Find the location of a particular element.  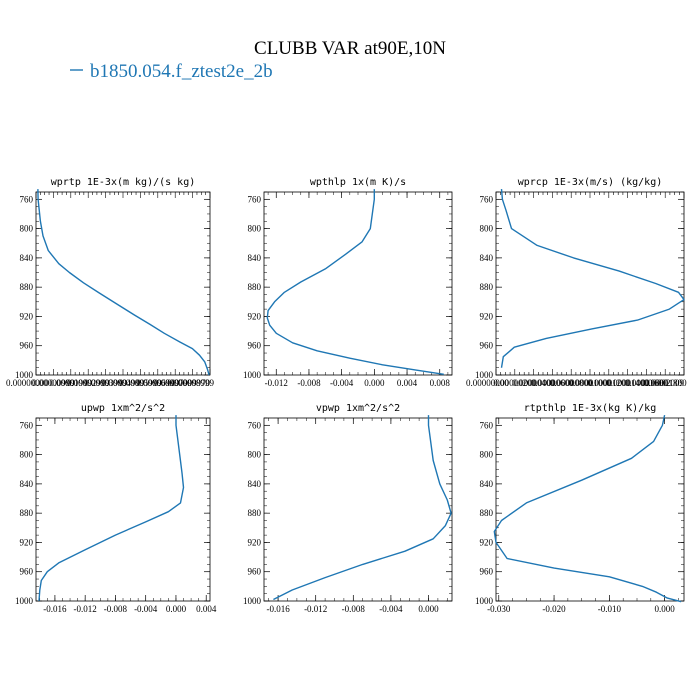

x-tick-label: 0.00001600 is located at coordinates (646, 383).